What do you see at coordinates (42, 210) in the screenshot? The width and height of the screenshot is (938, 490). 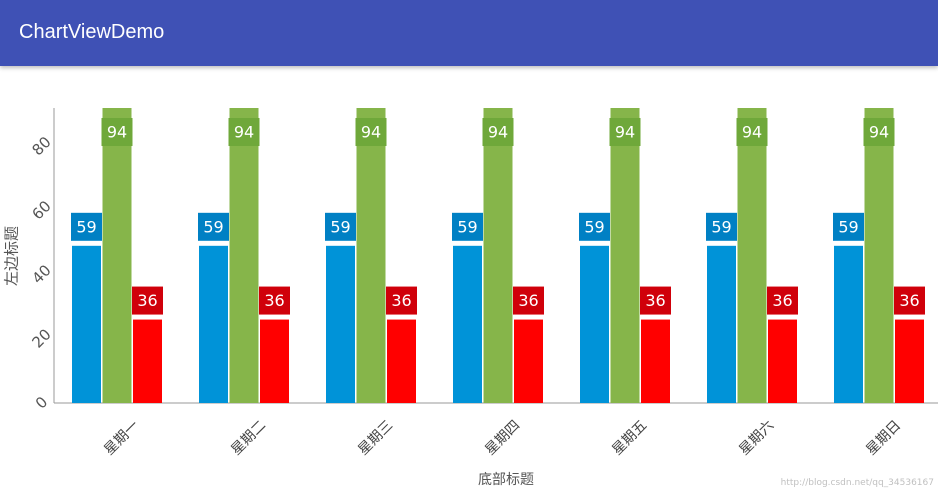 I see `y-tick-label: 60` at bounding box center [42, 210].